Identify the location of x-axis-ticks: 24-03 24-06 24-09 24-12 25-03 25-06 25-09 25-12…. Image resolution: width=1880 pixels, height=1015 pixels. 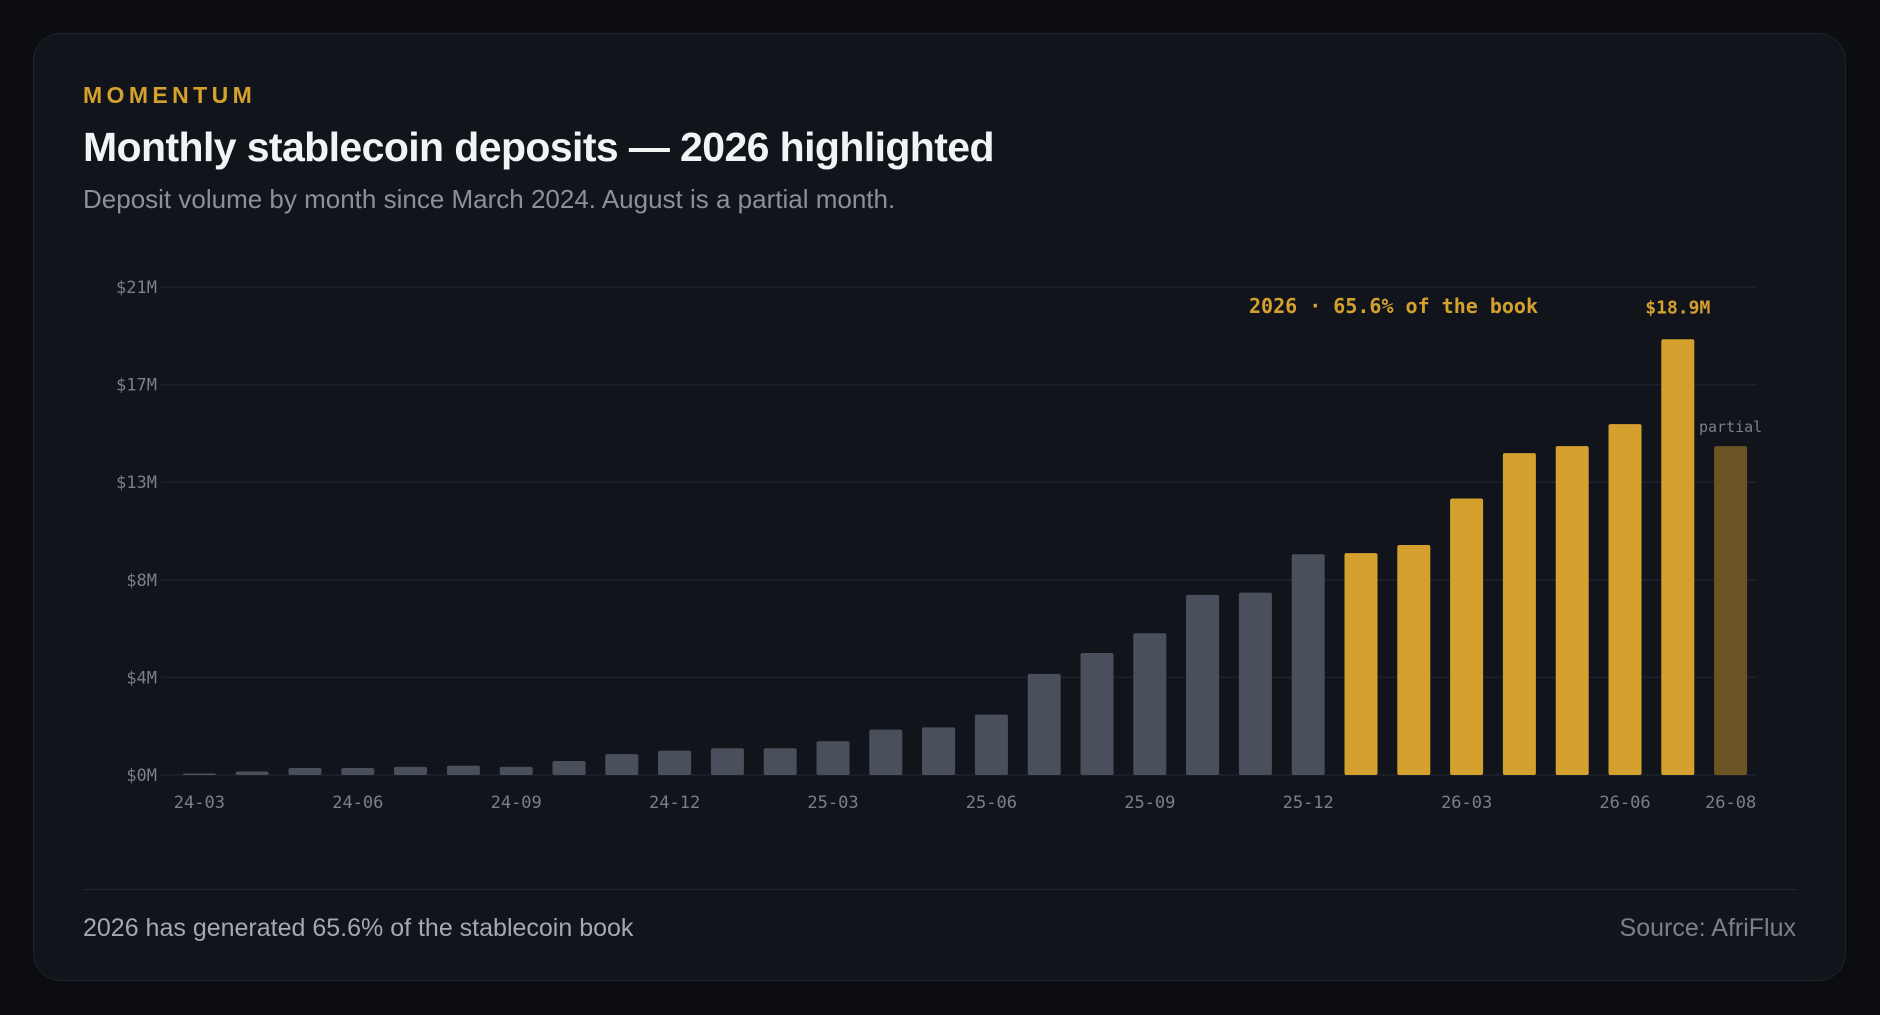
(965, 803).